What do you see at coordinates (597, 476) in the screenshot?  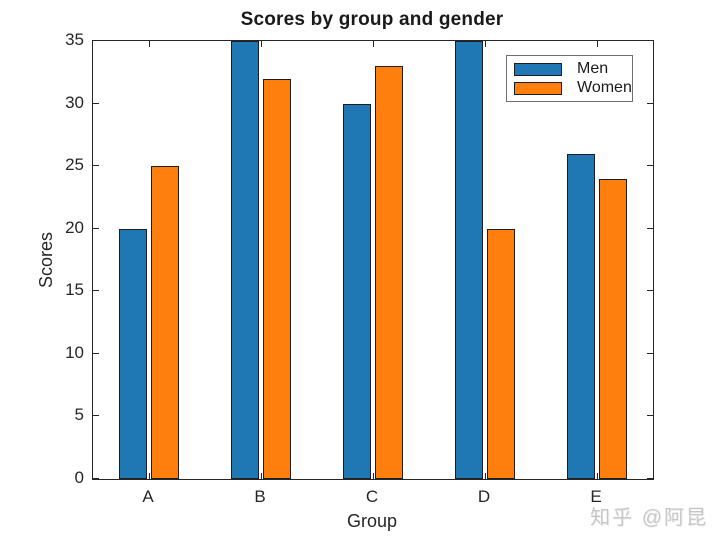 I see `x-tick-bottom-E` at bounding box center [597, 476].